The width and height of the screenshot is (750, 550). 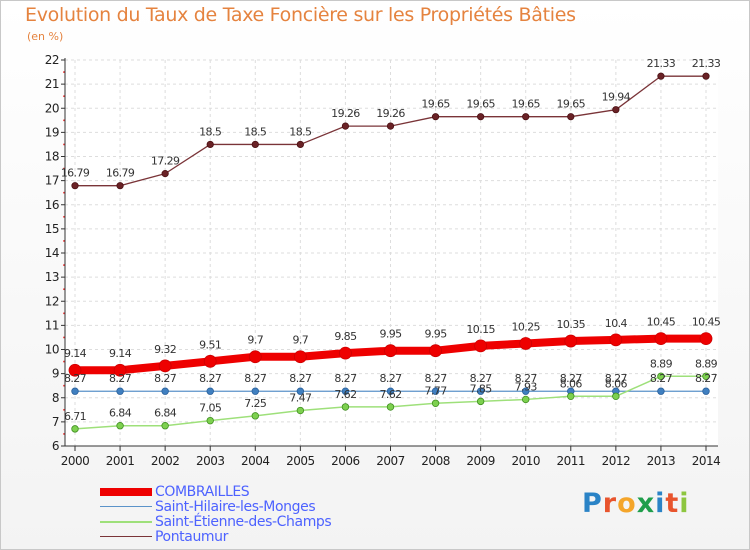 I want to click on logo-letter: r, so click(x=610, y=503).